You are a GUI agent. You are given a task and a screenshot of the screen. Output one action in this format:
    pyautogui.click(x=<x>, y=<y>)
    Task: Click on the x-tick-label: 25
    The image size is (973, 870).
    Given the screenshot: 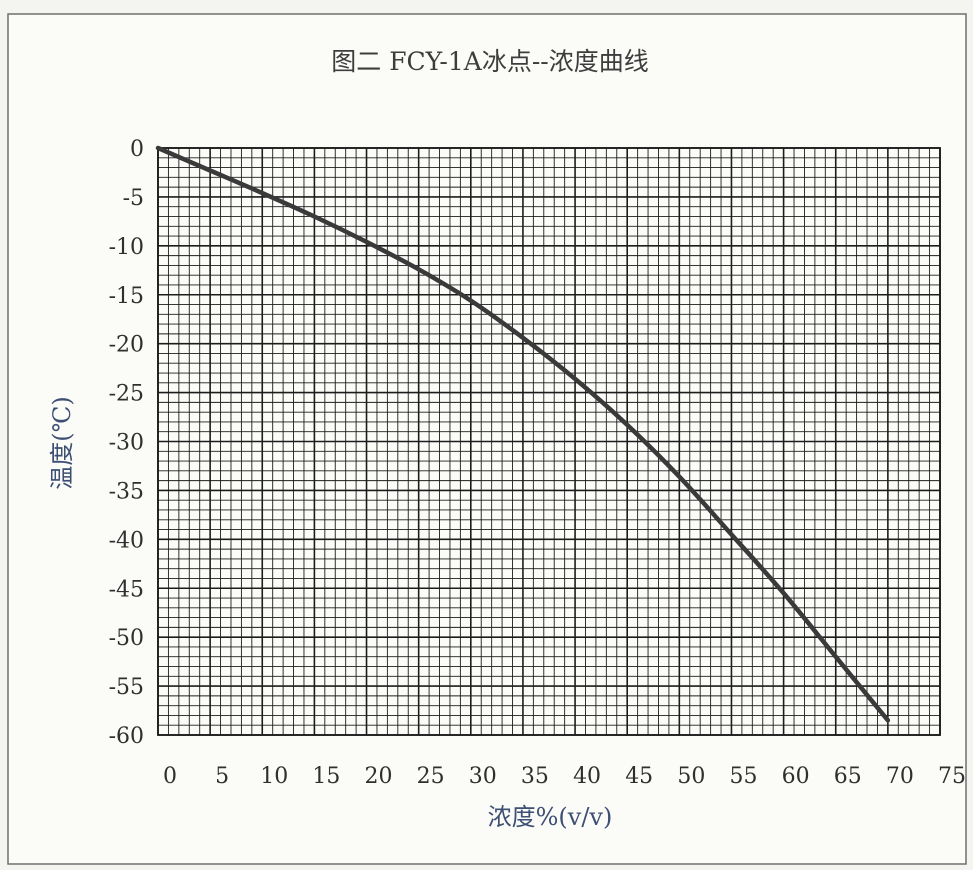 What is the action you would take?
    pyautogui.click(x=431, y=776)
    